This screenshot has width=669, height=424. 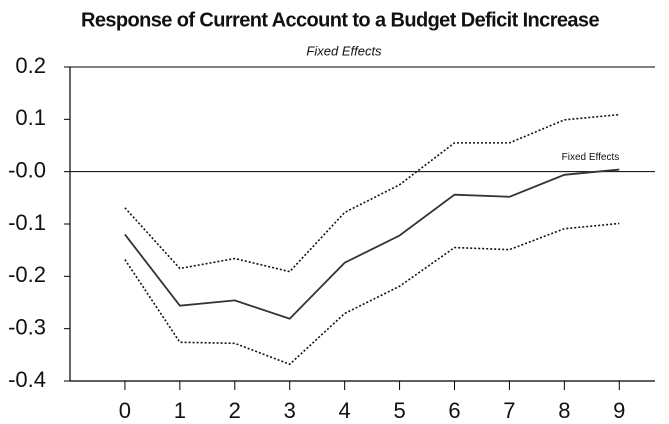 What do you see at coordinates (509, 410) in the screenshot?
I see `x-tick-label: 7` at bounding box center [509, 410].